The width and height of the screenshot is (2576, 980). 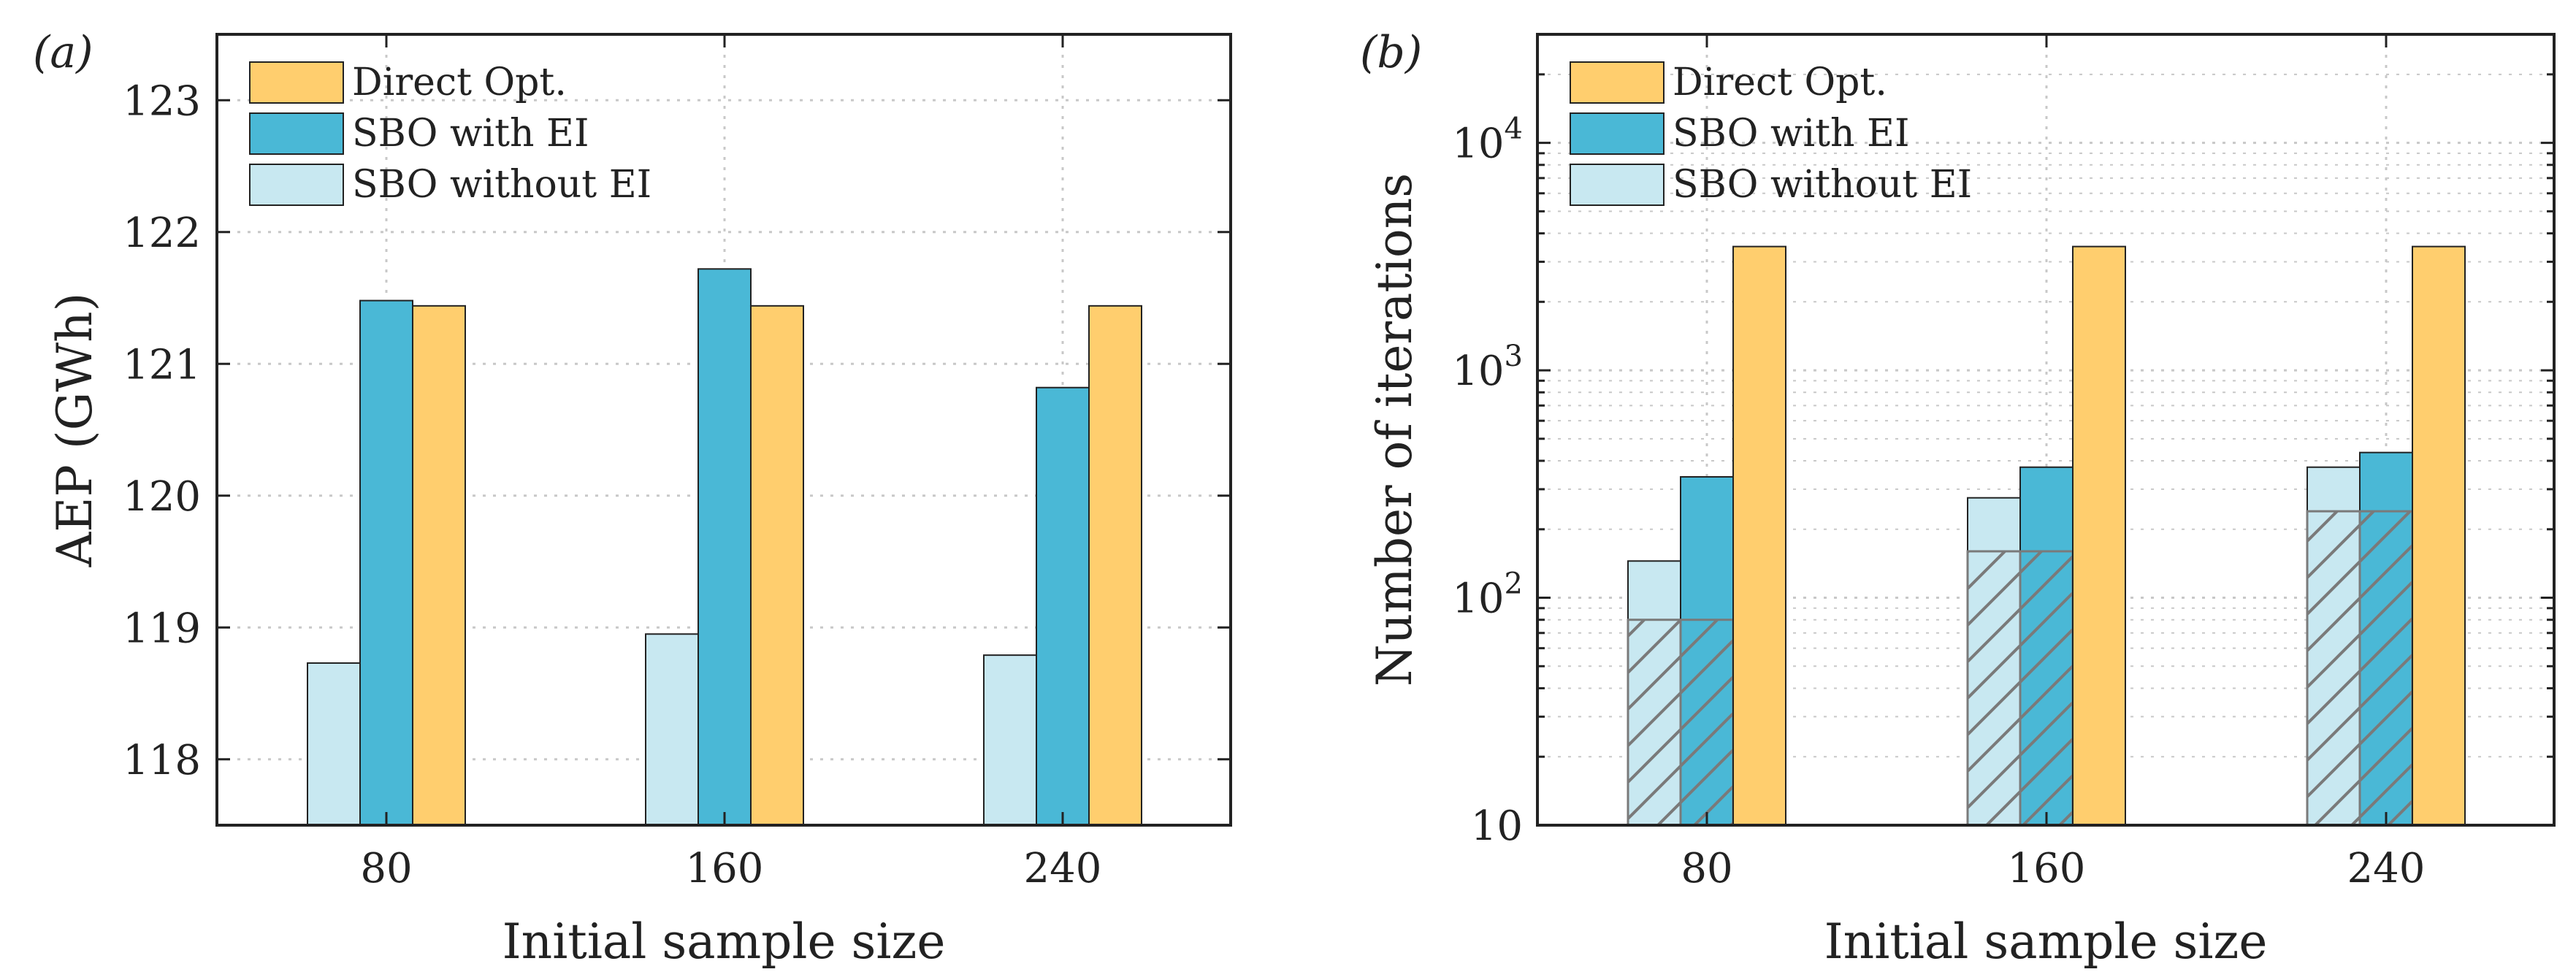 What do you see at coordinates (162, 233) in the screenshot?
I see `y-tick-label: 122` at bounding box center [162, 233].